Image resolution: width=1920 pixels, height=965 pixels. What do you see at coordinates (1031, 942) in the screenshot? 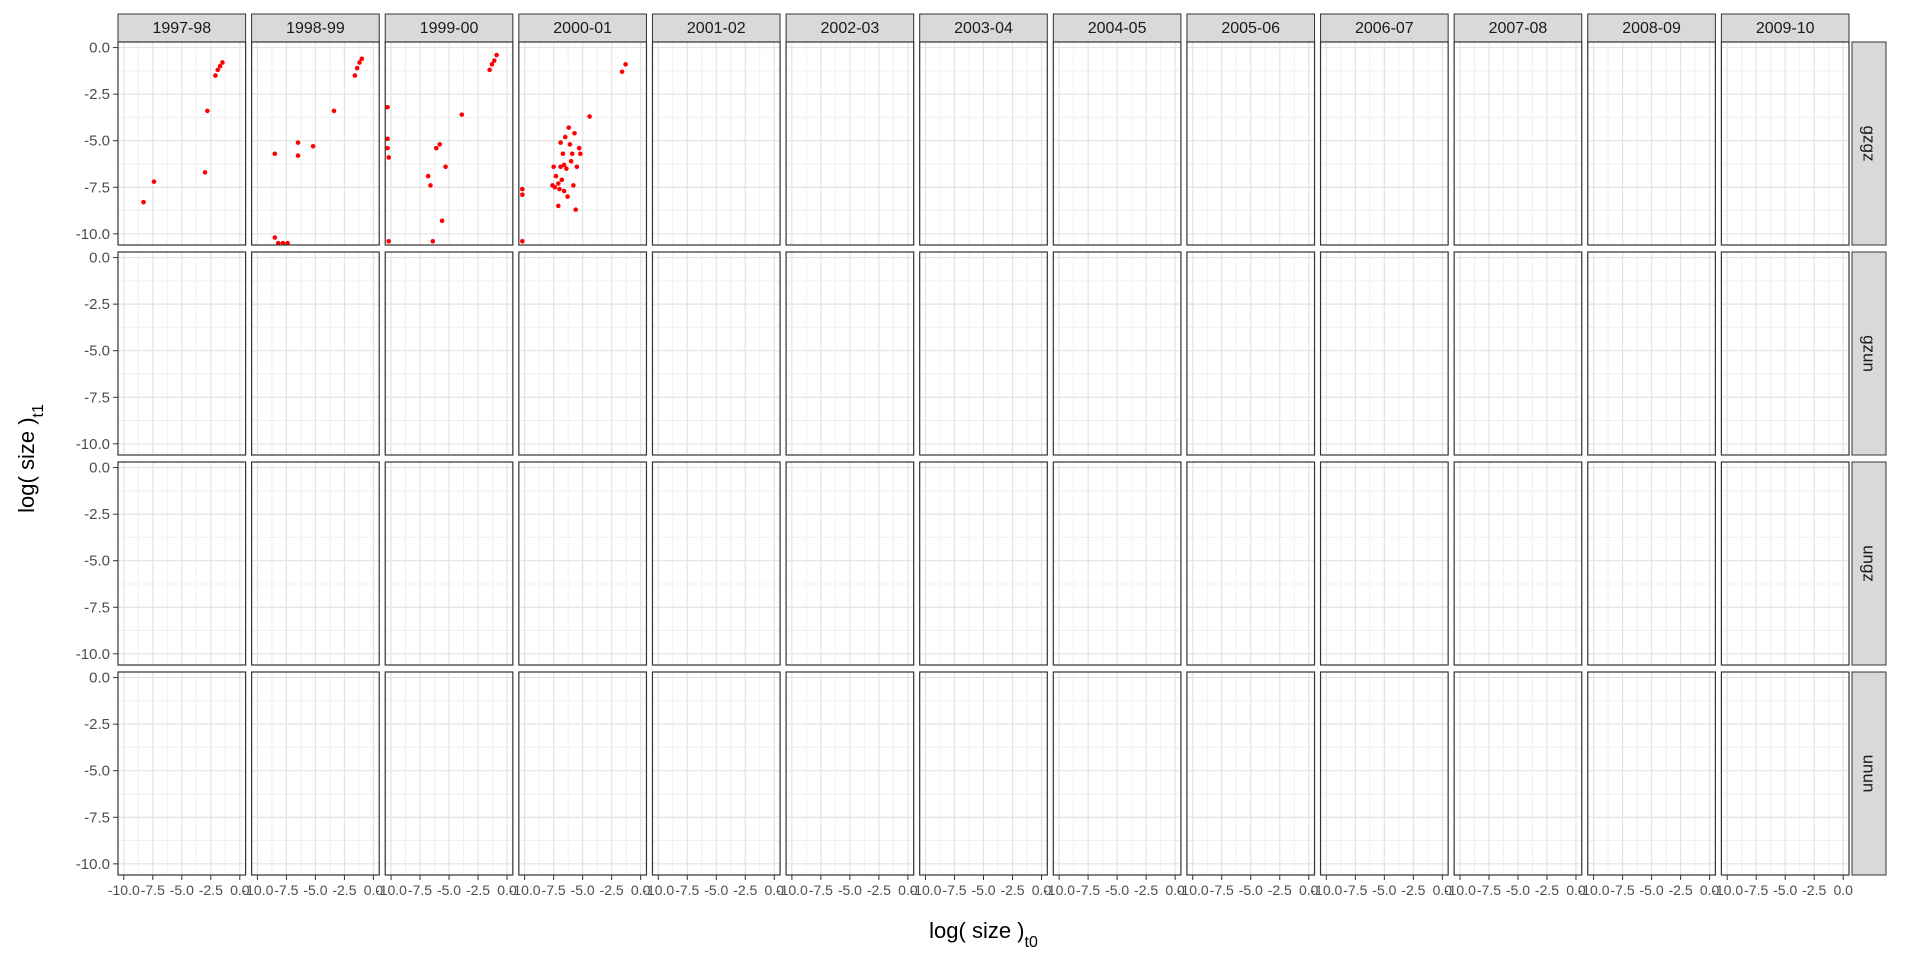
I see `x-axis-title-subscript: t0` at bounding box center [1031, 942].